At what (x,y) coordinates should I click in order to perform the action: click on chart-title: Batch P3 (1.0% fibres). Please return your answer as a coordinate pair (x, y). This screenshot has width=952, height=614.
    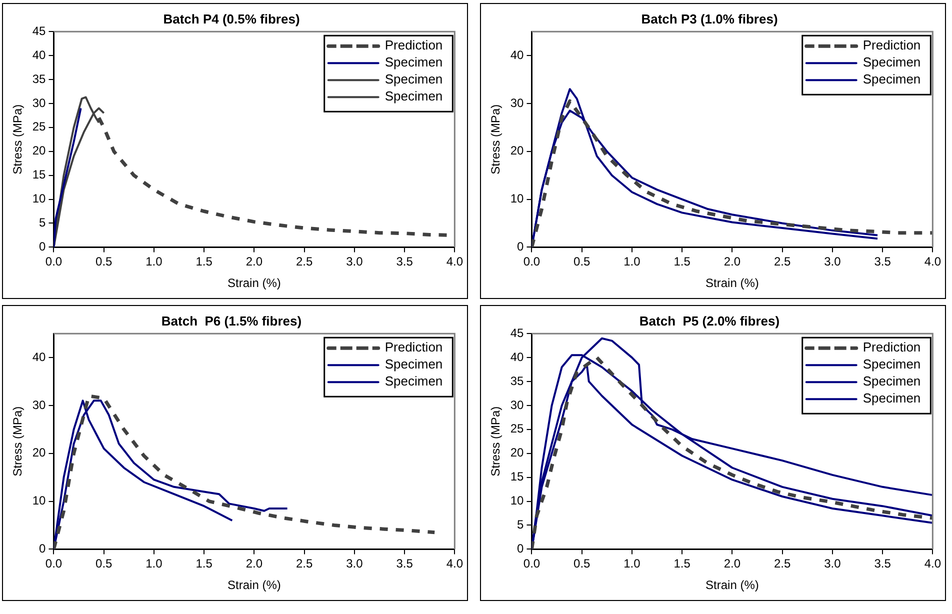
    Looking at the image, I should click on (709, 18).